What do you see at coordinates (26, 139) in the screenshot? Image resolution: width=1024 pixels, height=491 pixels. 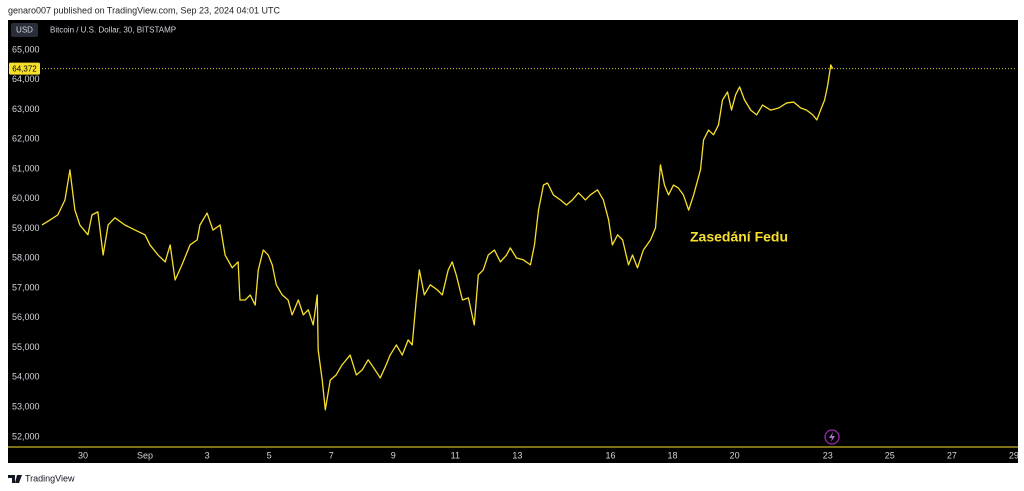 I see `y-tick-label: 62,000` at bounding box center [26, 139].